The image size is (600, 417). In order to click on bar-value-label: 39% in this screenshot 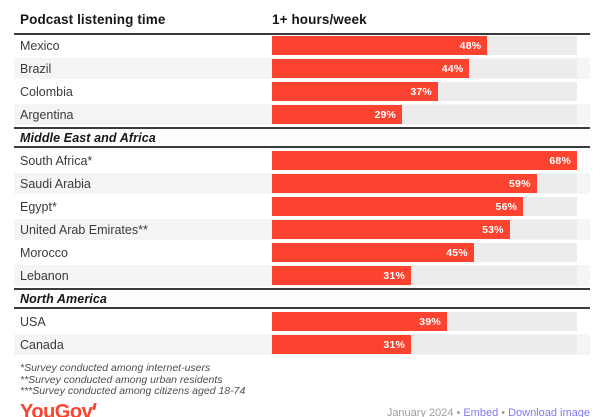, I will do `click(430, 321)`.